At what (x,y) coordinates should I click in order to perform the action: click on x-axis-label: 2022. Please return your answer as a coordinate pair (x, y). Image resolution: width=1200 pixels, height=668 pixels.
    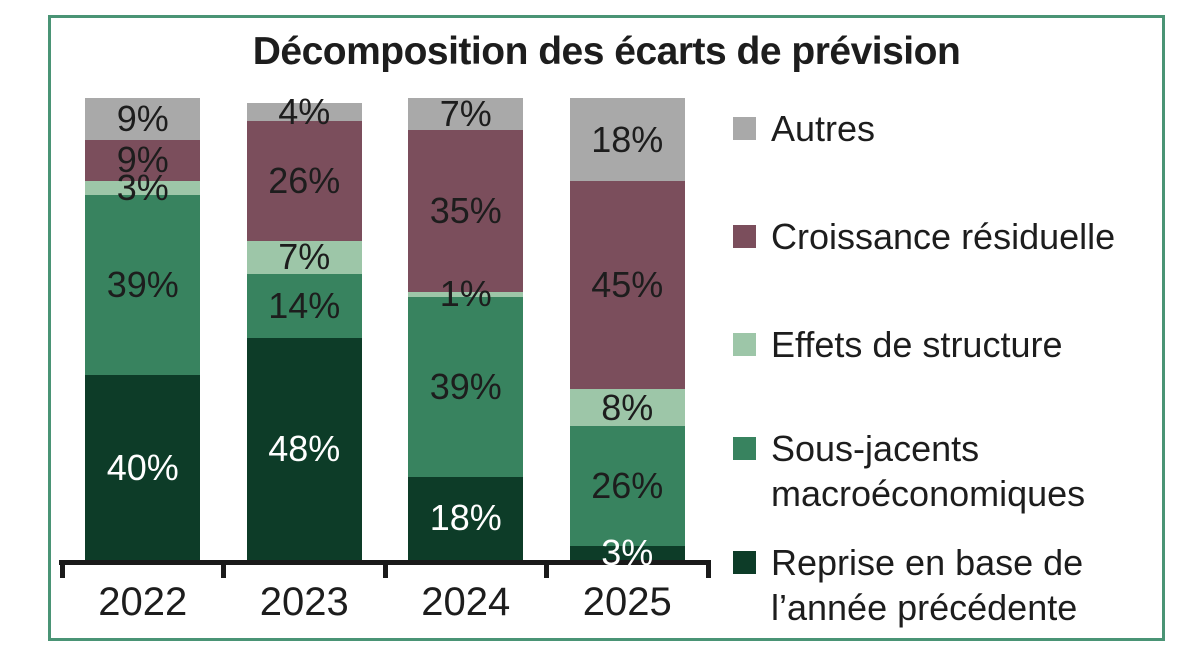
    Looking at the image, I should click on (143, 602).